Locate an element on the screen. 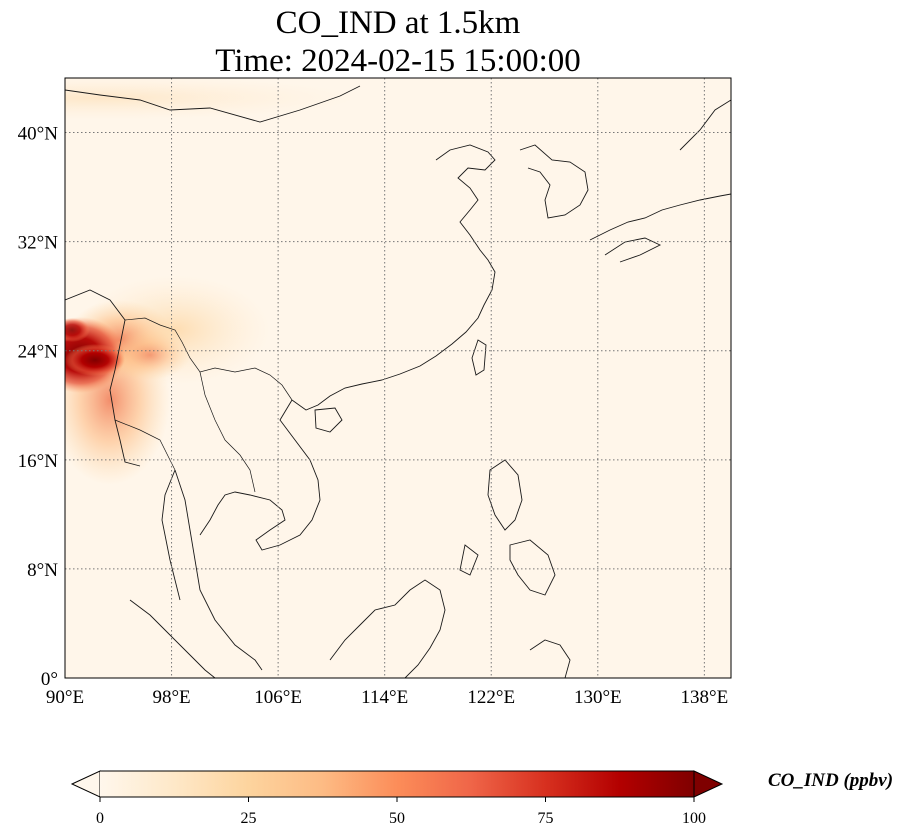  longitude-tick-labels: 90°E 98°E 106°E 114°E 122°E 130°E 138°E is located at coordinates (387, 697).